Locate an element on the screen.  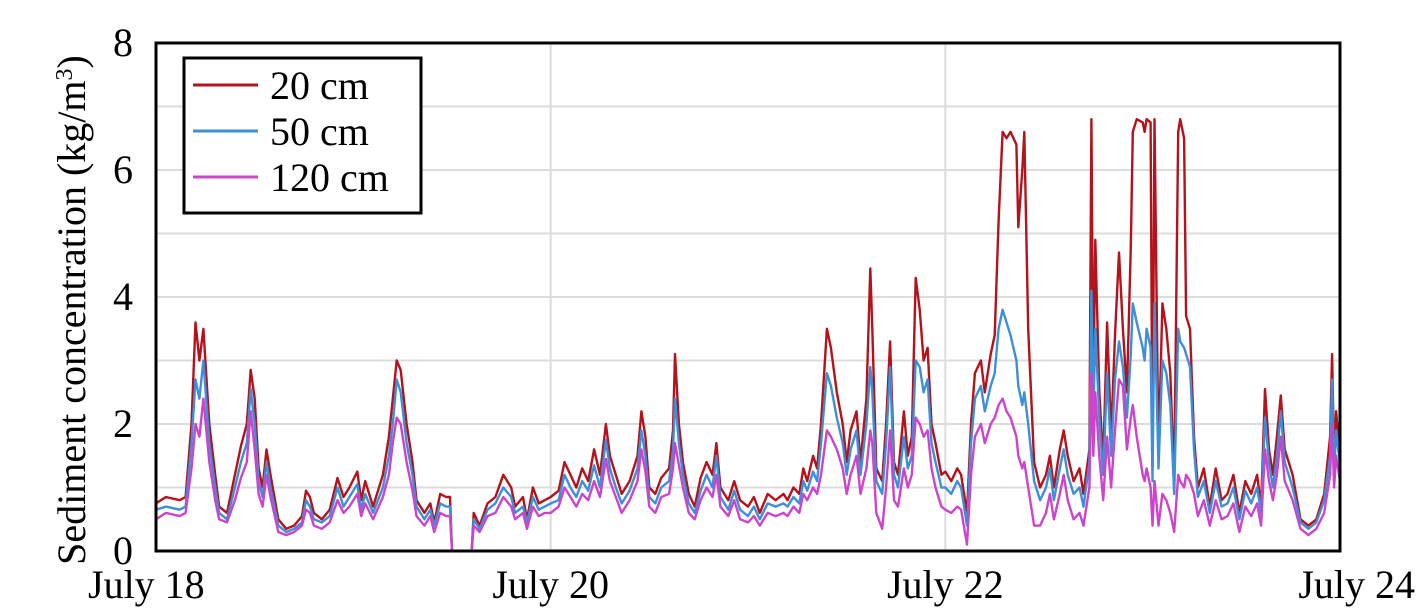
x-tick-labels: July 18 July 20 July 22 July 24 is located at coordinates (751, 584).